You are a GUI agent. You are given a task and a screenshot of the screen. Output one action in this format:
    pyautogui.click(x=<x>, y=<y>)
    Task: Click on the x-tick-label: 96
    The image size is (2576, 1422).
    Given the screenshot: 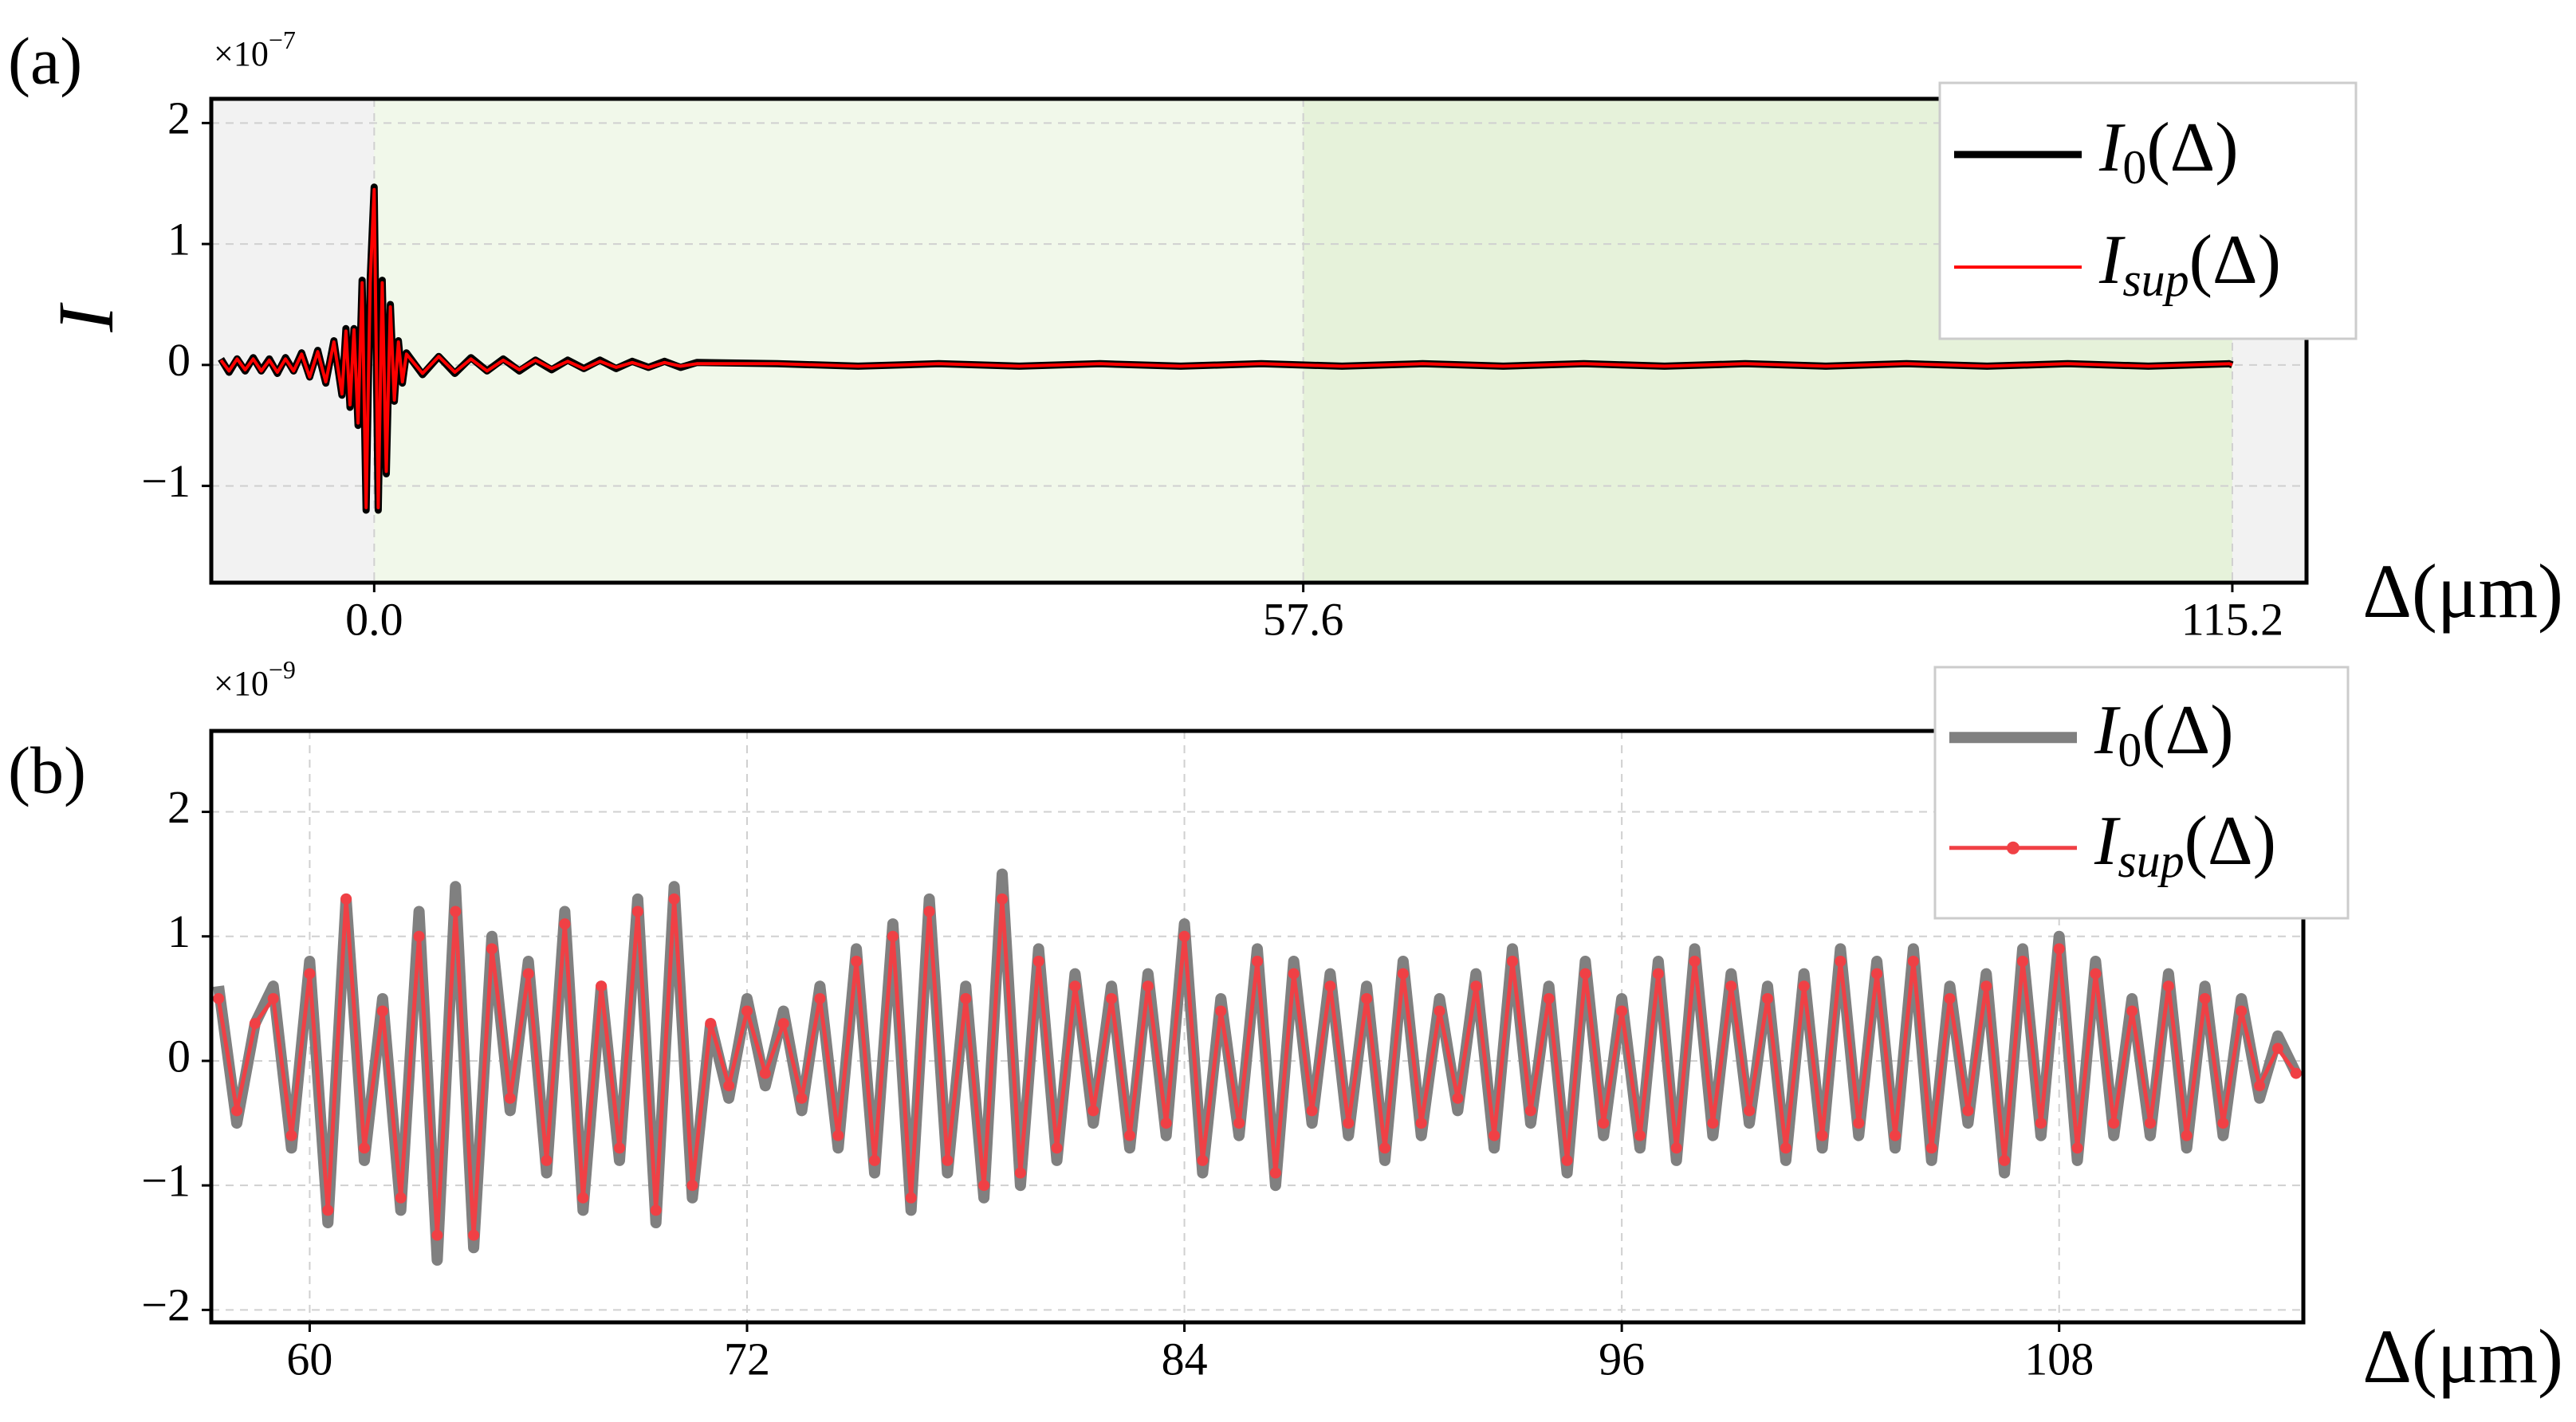 What is the action you would take?
    pyautogui.click(x=1622, y=1359)
    